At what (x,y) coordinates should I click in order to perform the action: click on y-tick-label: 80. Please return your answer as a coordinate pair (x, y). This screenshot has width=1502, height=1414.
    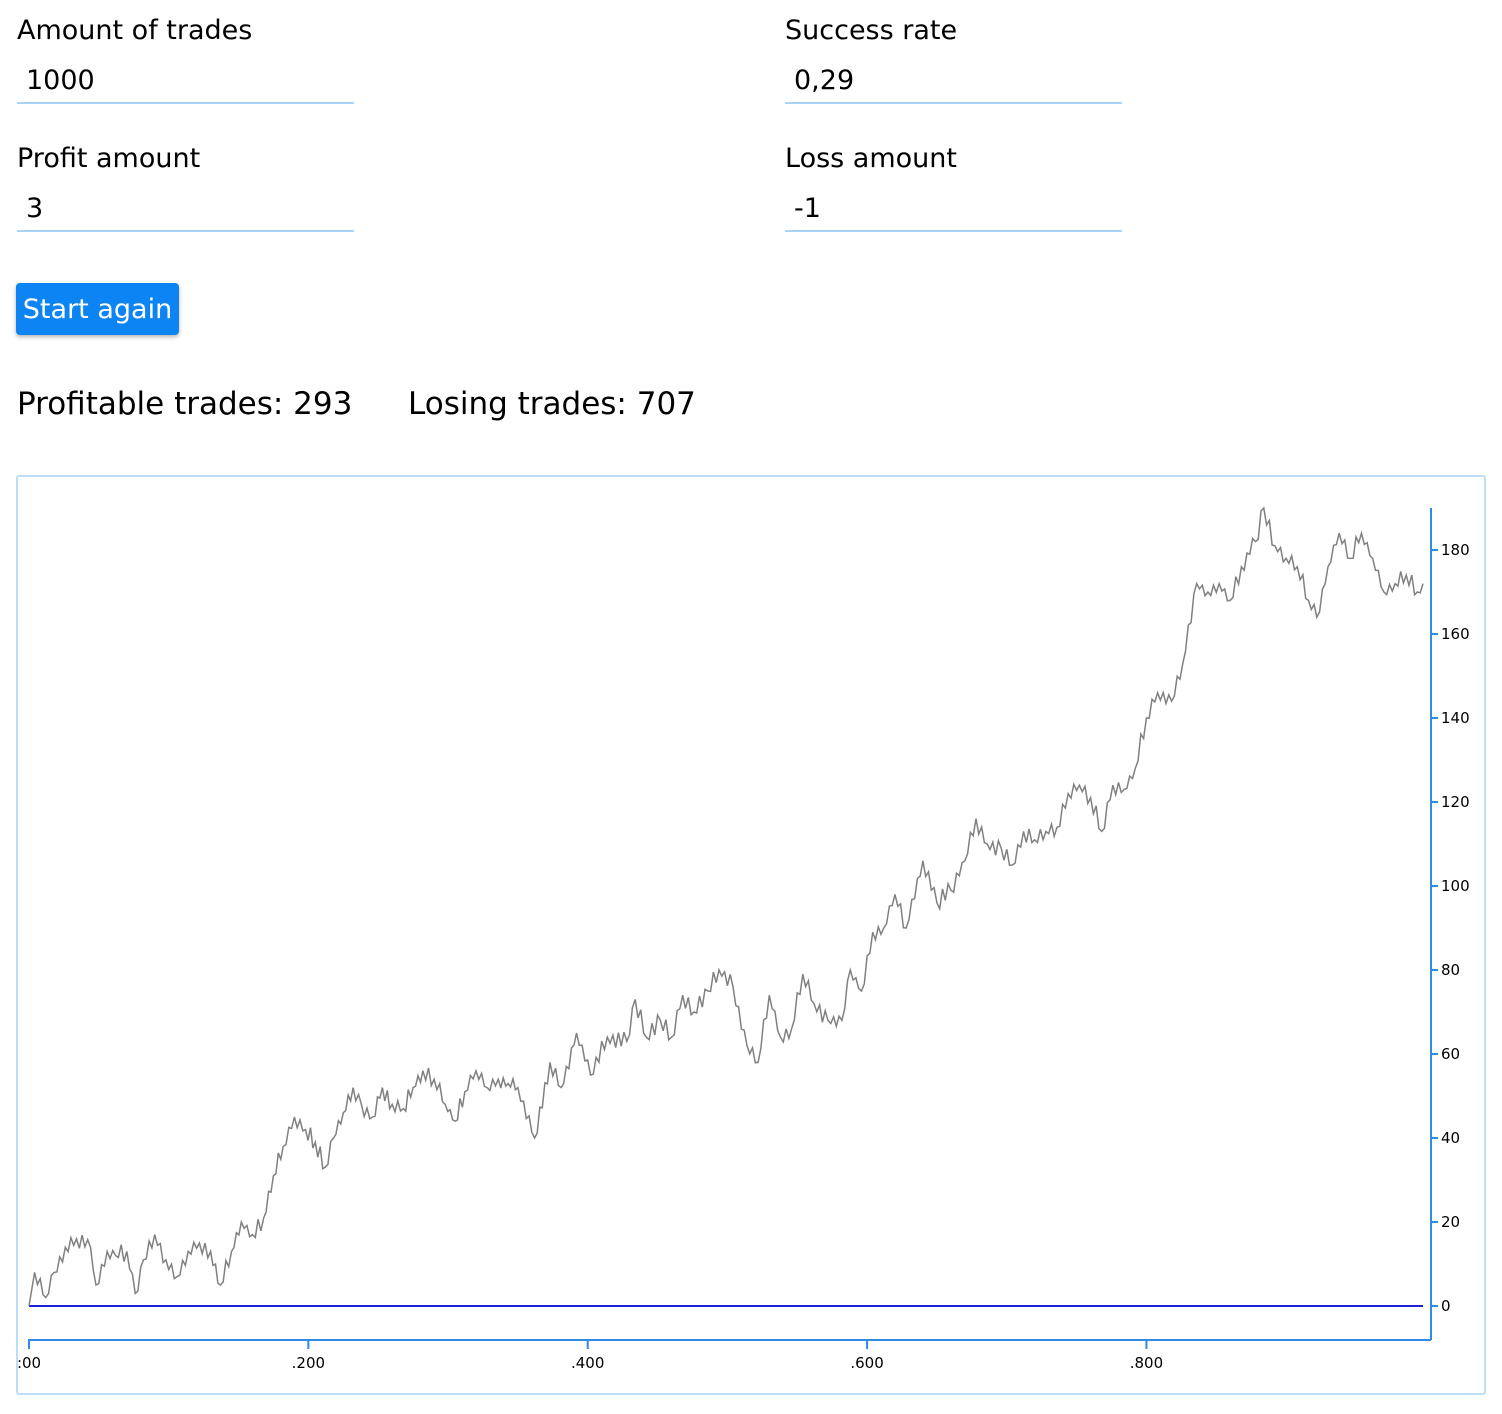
    Looking at the image, I should click on (1450, 970).